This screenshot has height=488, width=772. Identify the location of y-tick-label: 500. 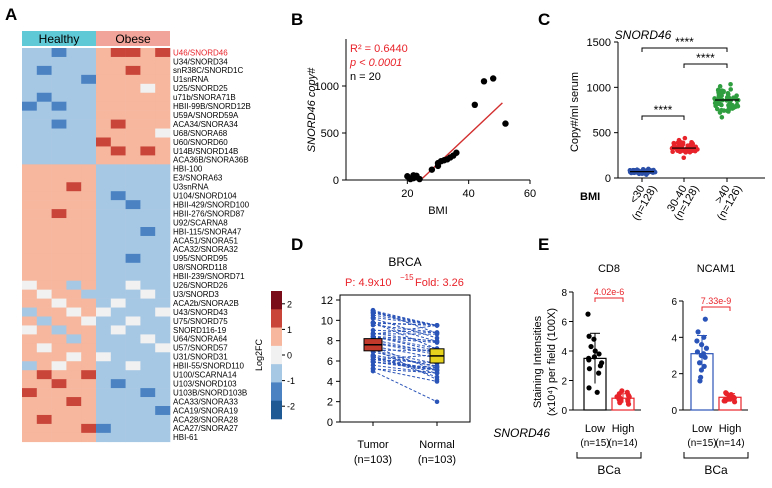
(330, 134).